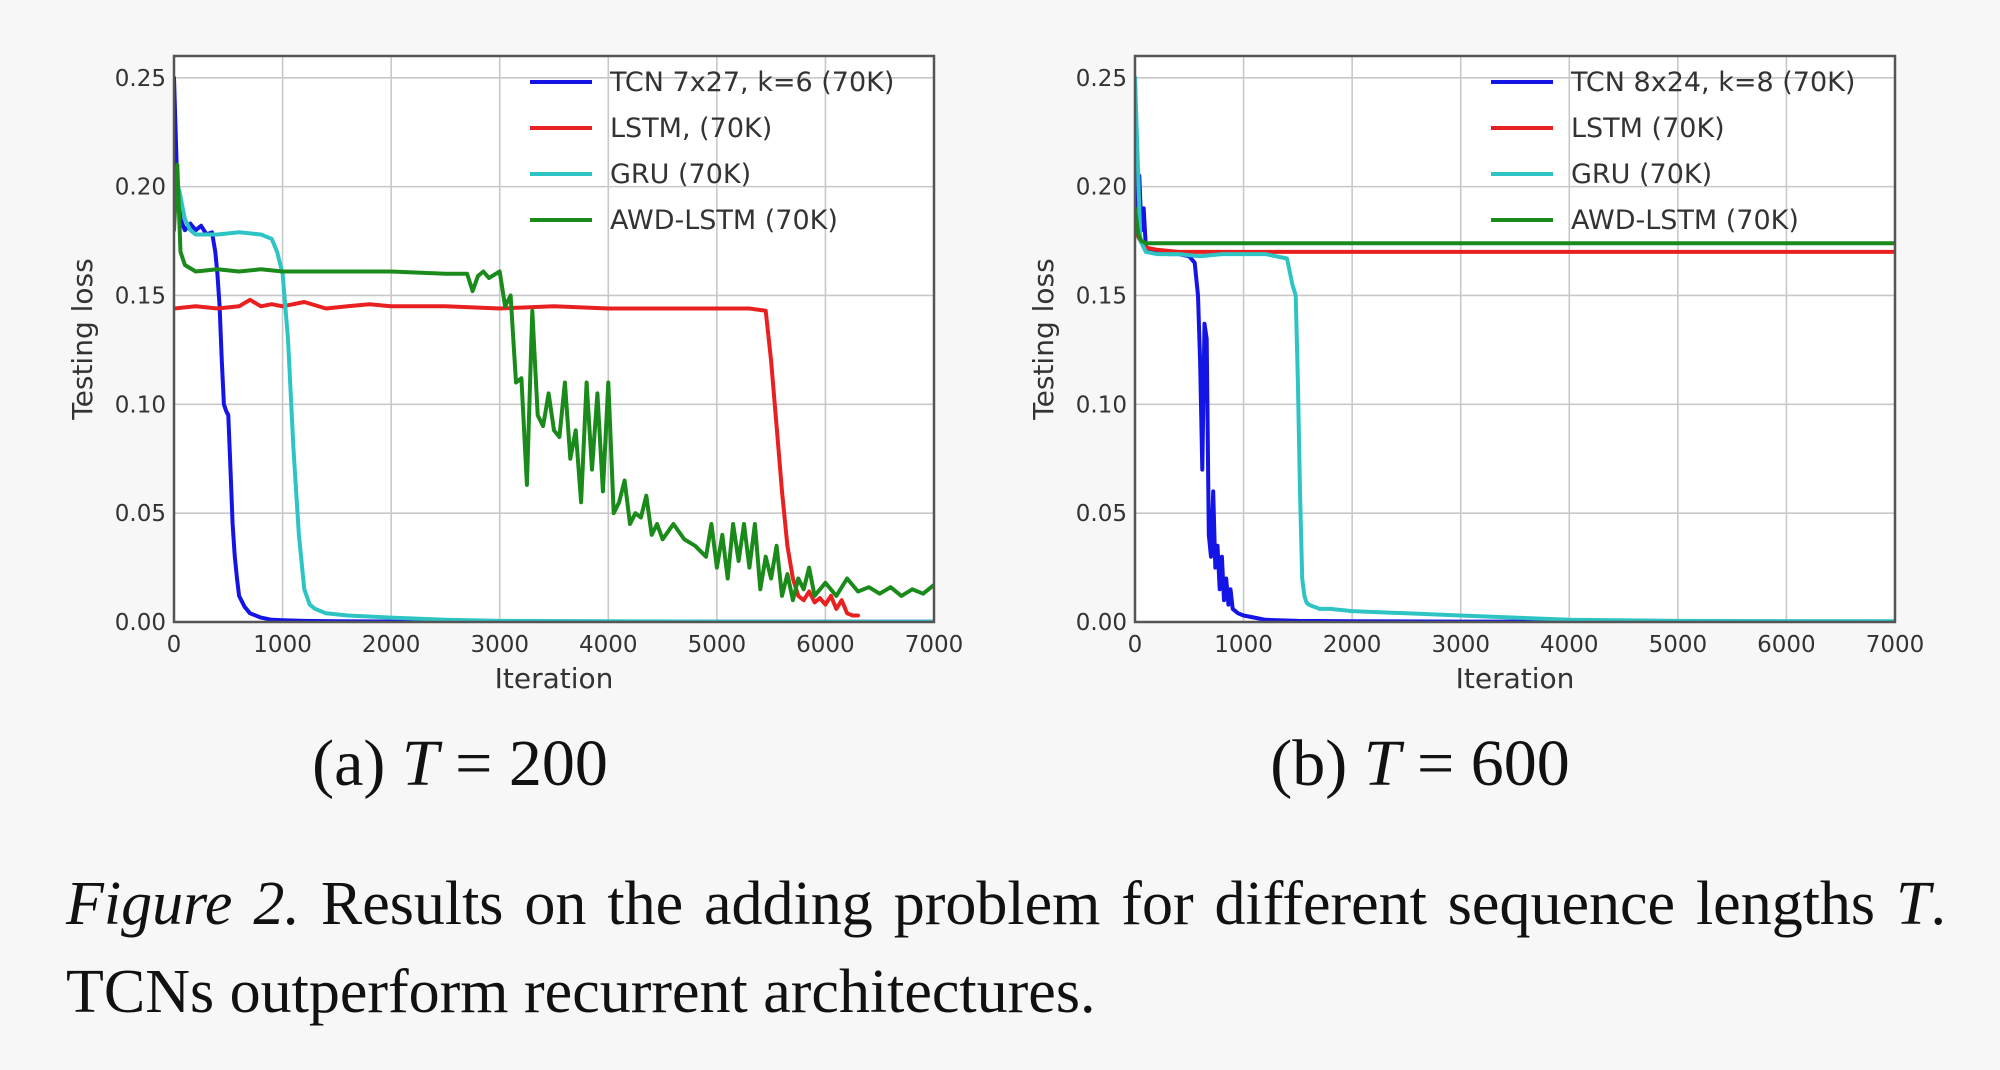 This screenshot has width=2000, height=1070. Describe the element at coordinates (523, 763) in the screenshot. I see `subcaption-a-value: = 200` at that location.